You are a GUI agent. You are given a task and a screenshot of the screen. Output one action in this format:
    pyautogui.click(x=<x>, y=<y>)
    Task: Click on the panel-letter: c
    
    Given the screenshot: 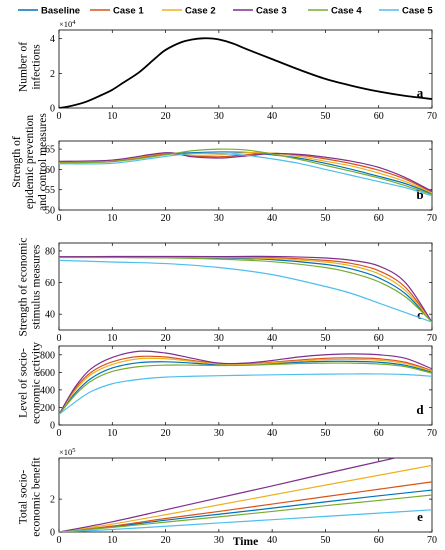 What is the action you would take?
    pyautogui.click(x=420, y=314)
    